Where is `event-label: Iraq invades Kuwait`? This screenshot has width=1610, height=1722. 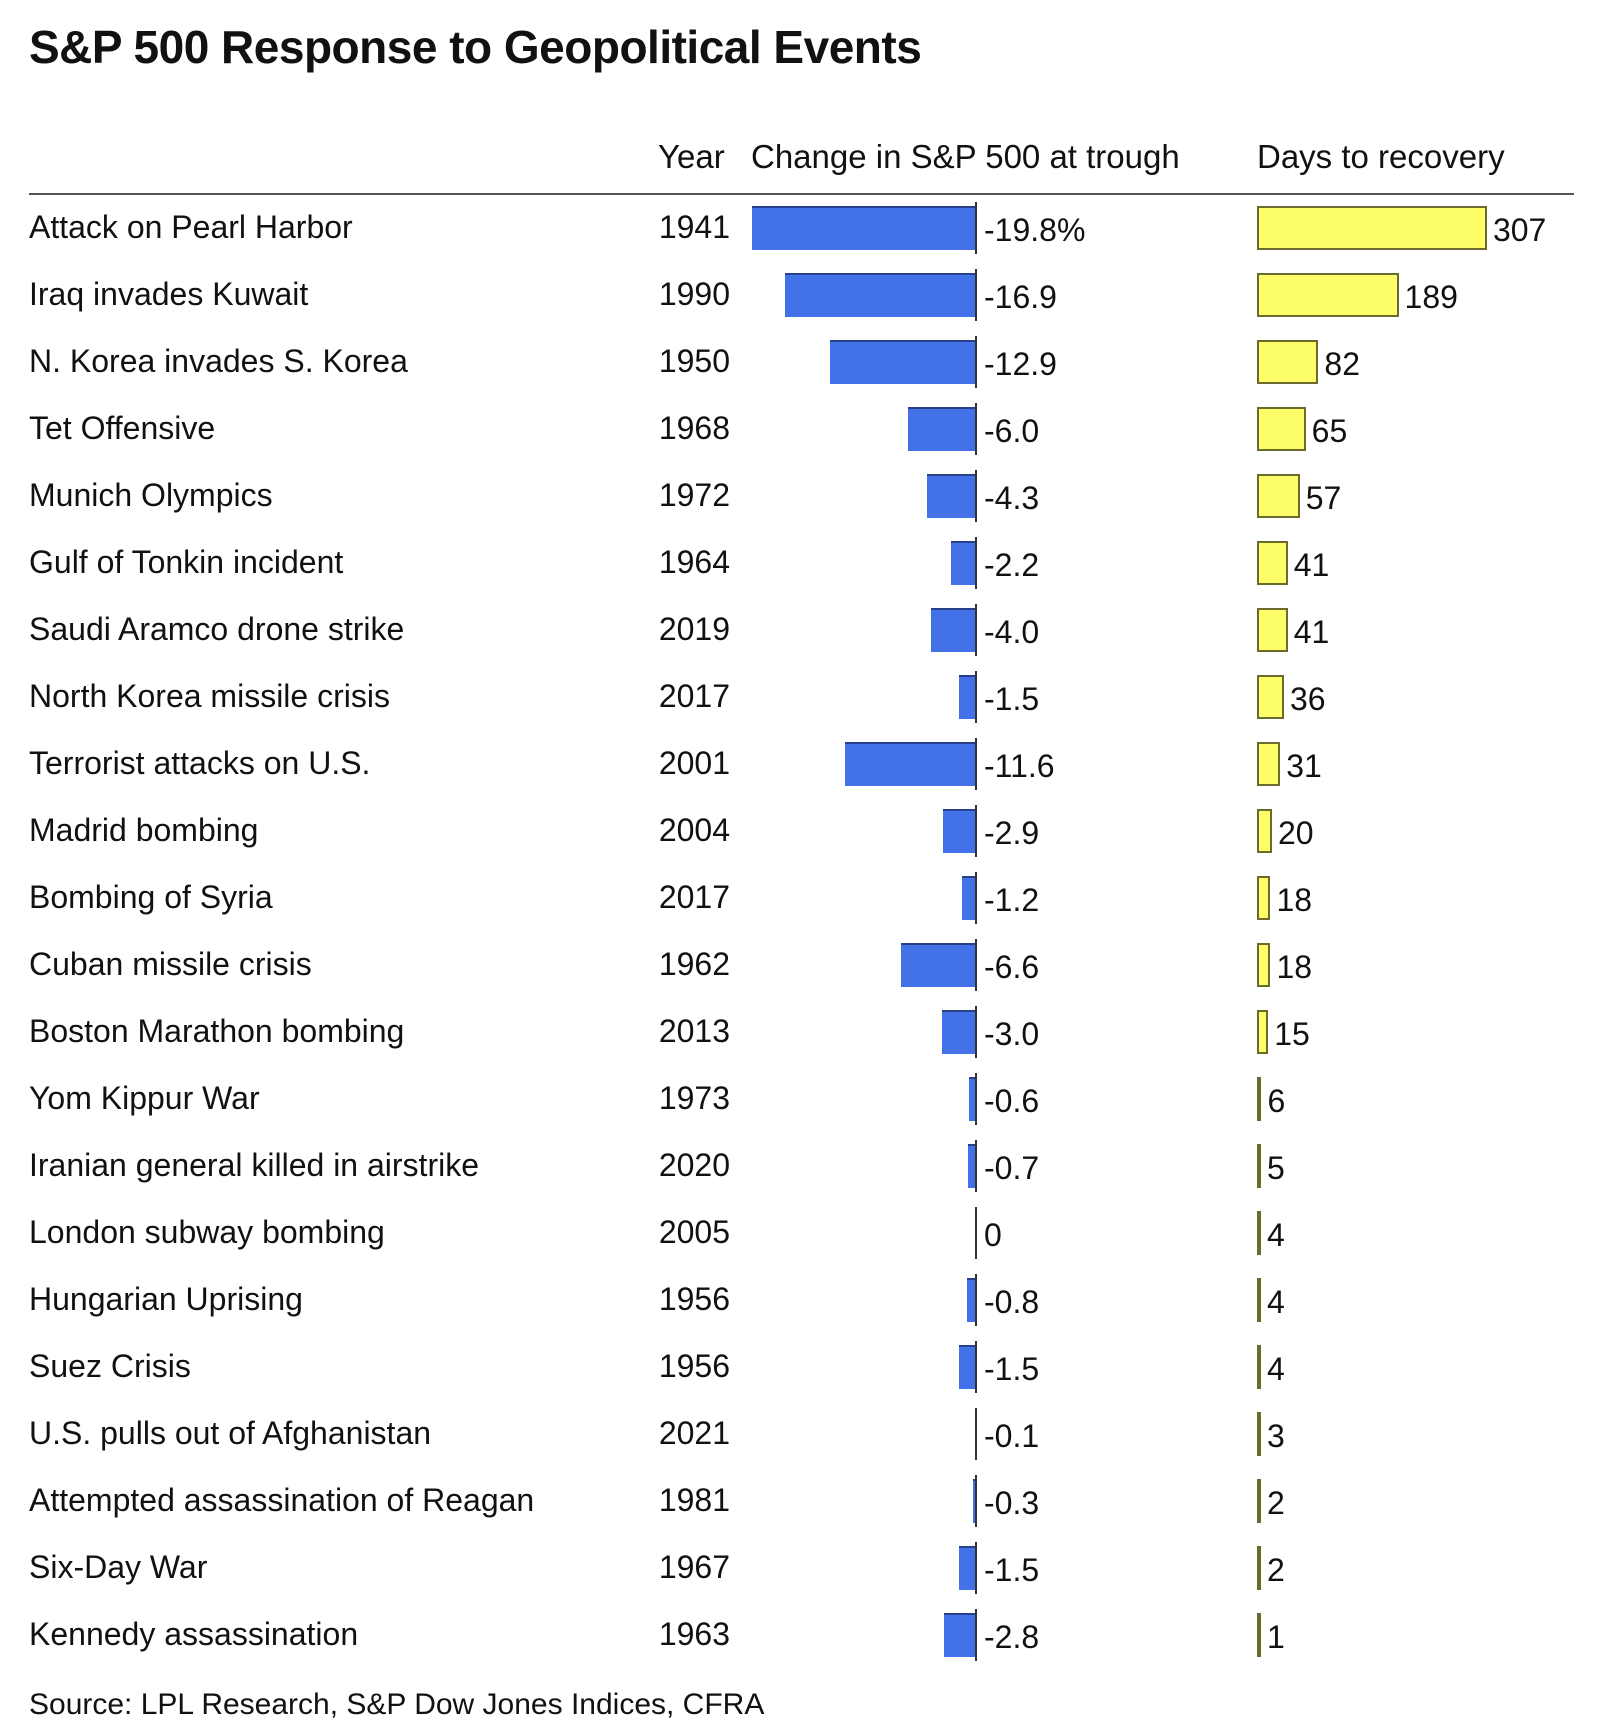 event-label: Iraq invades Kuwait is located at coordinates (169, 294).